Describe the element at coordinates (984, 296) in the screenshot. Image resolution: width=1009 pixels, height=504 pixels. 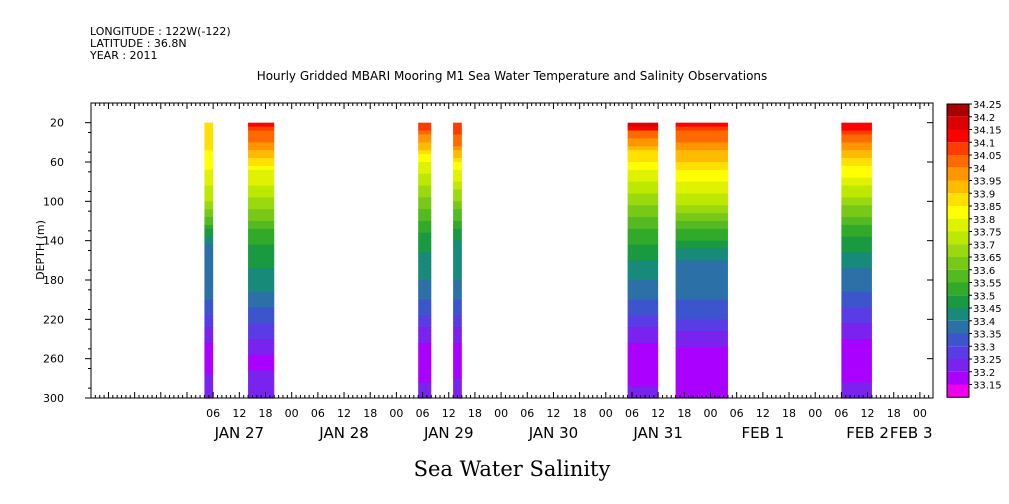
I see `colorbar-label: 33.5` at that location.